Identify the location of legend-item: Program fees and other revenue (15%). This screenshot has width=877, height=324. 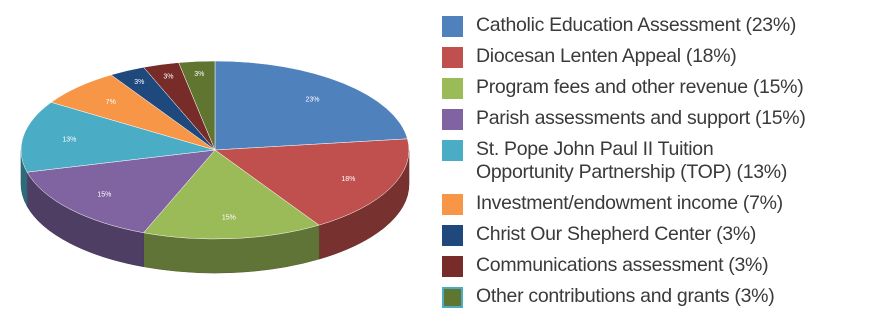
(657, 87).